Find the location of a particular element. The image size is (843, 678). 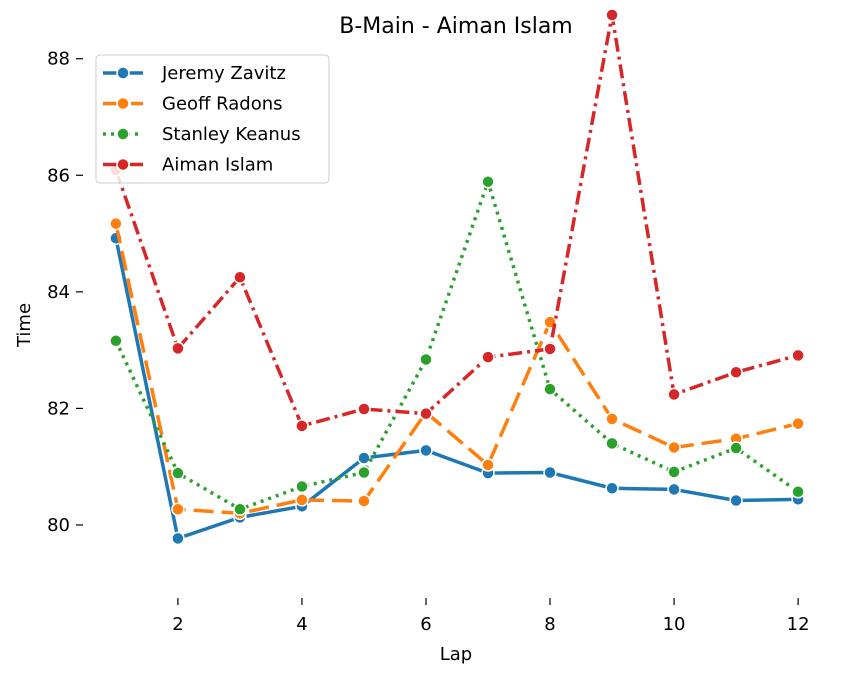

x-tick-label: 6 is located at coordinates (425, 624).